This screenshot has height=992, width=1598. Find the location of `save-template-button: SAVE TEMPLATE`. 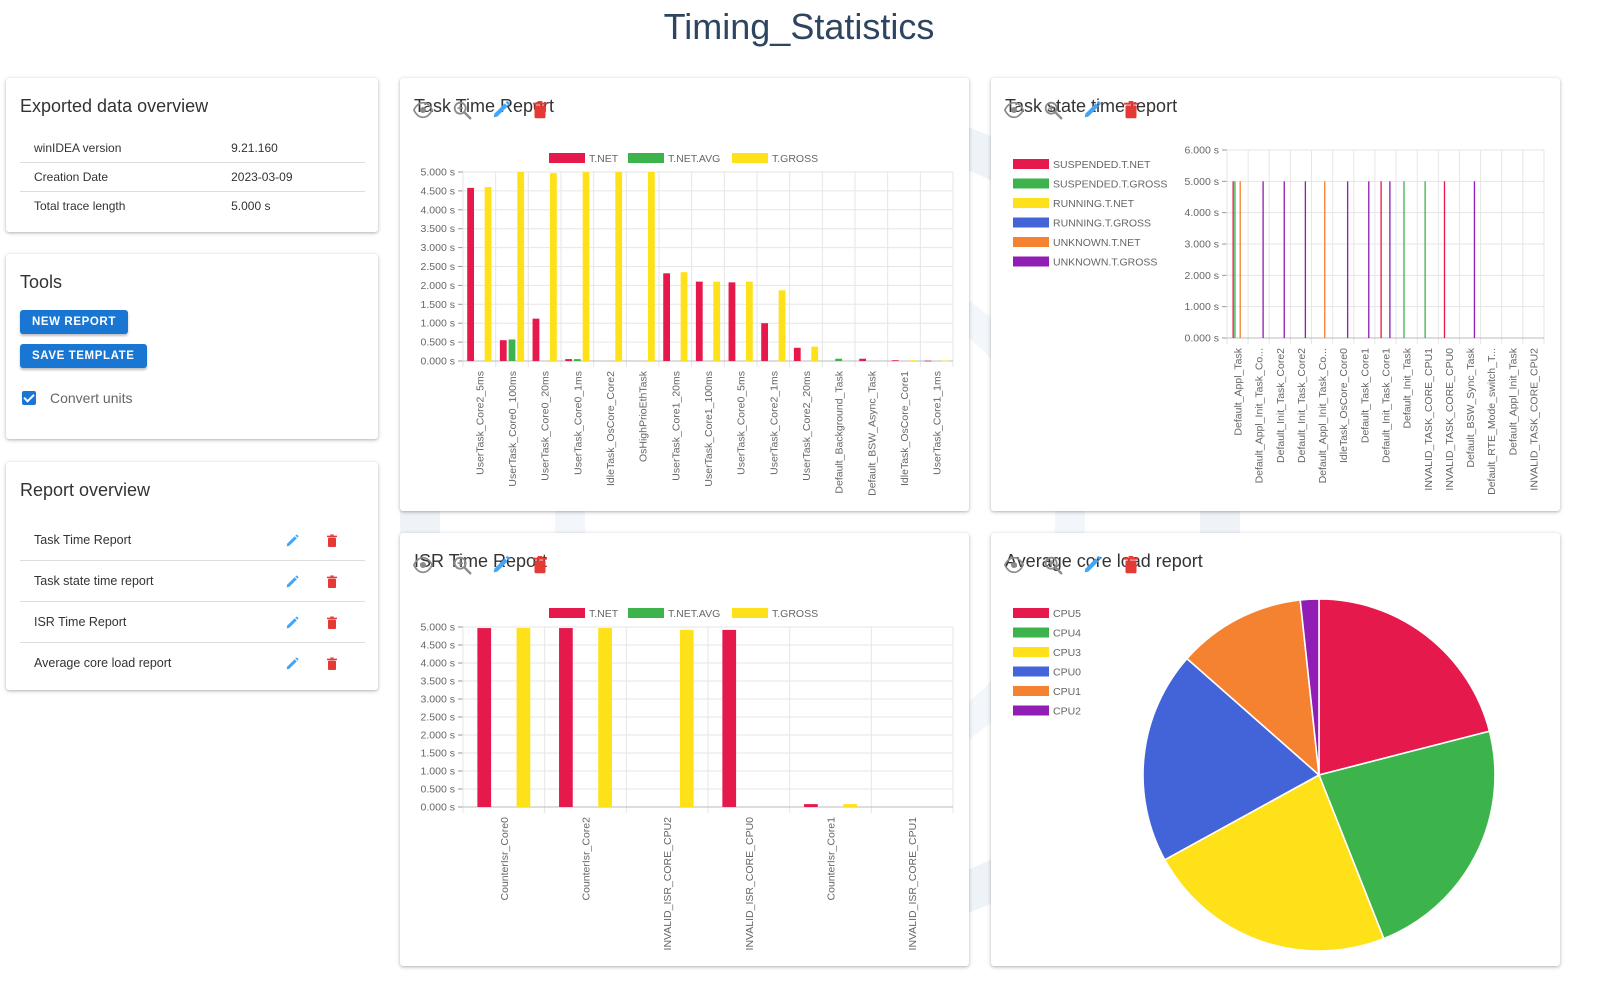

save-template-button: SAVE TEMPLATE is located at coordinates (83, 356).